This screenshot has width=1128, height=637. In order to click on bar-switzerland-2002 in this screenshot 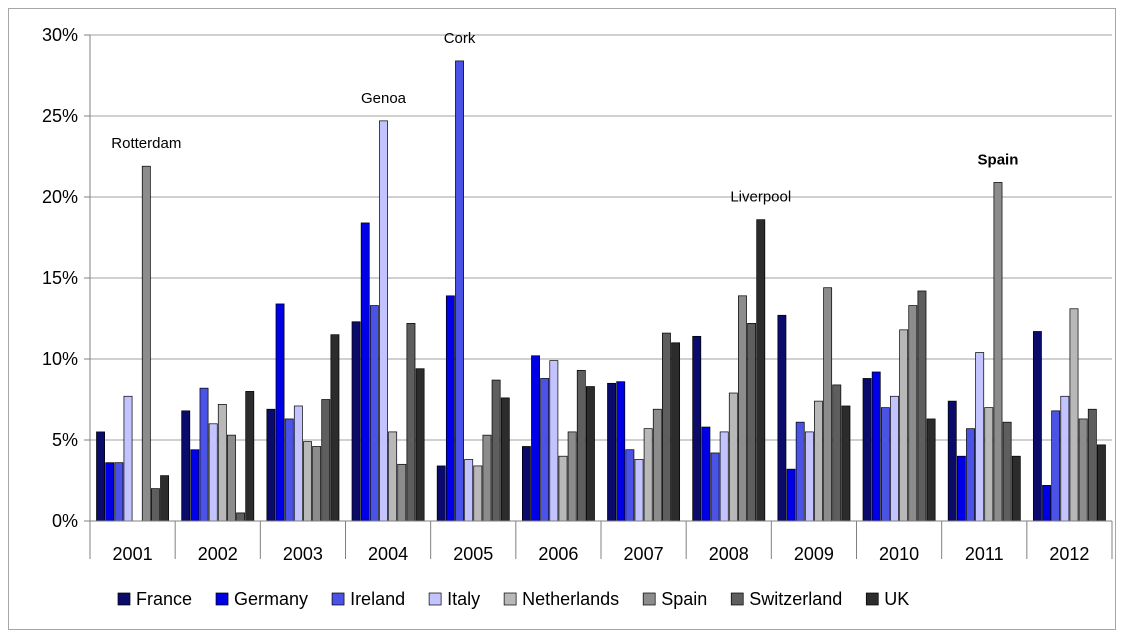, I will do `click(241, 517)`.